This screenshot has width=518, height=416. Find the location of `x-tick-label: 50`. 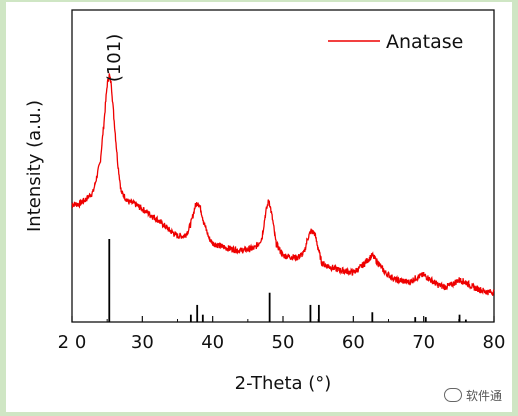

x-tick-label: 50 is located at coordinates (283, 342).